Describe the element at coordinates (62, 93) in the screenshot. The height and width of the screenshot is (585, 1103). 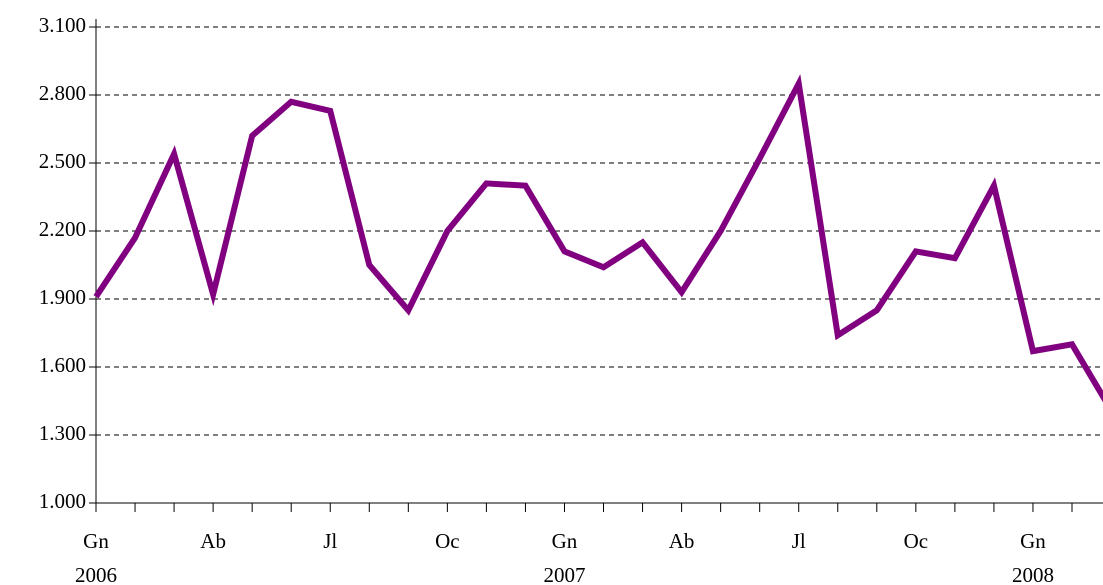
I see `y-tick-label: 2.800` at that location.